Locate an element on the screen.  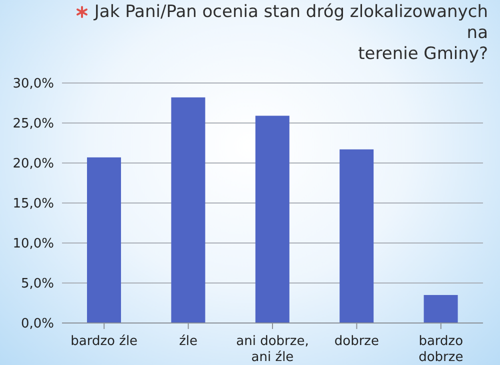
y-tick-label: 5,0% is located at coordinates (37, 284).